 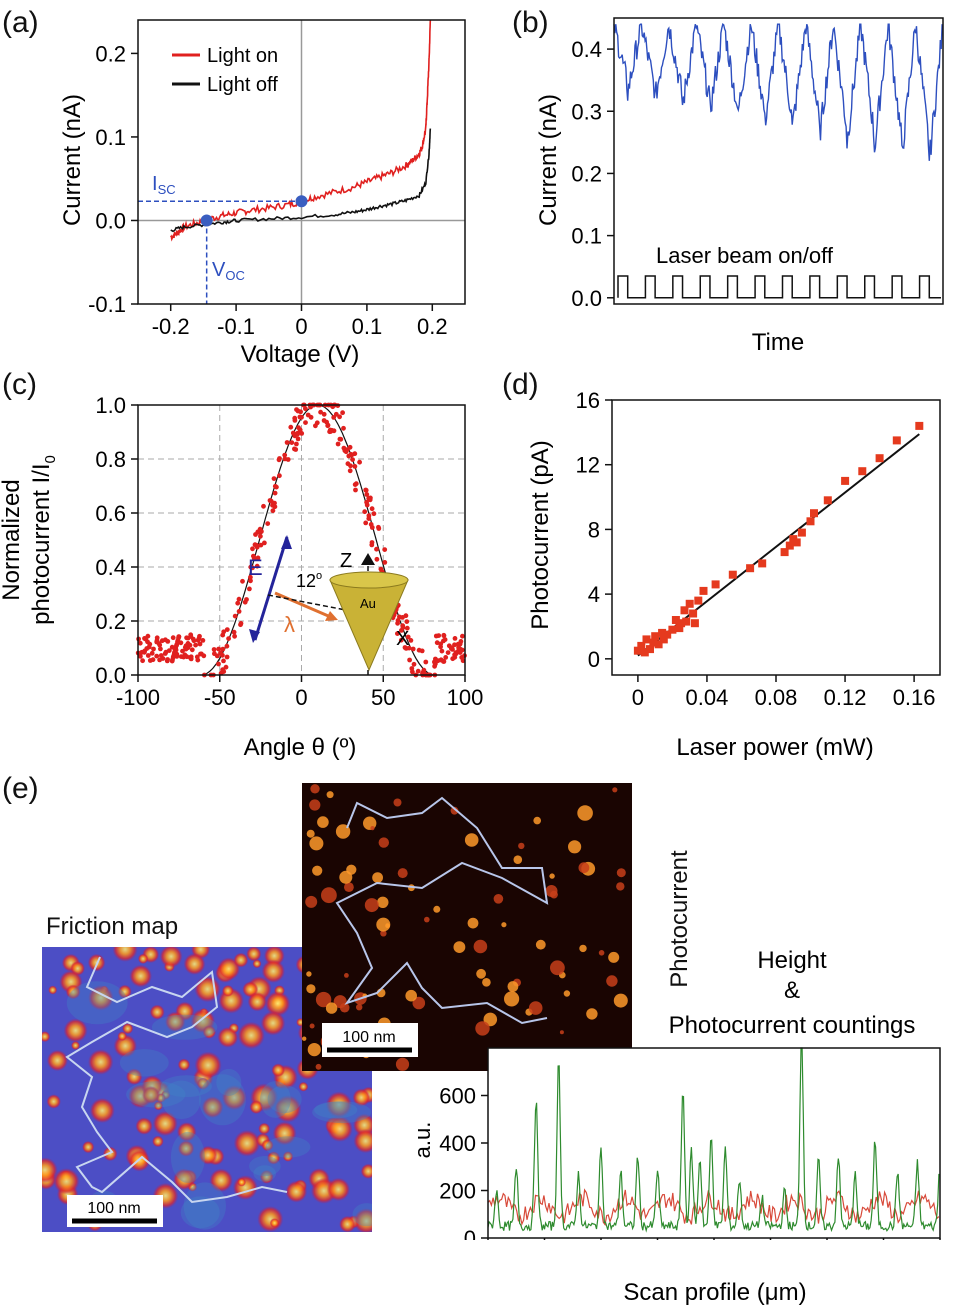 What do you see at coordinates (225, 70) in the screenshot?
I see `a-legend: Light on Light off` at bounding box center [225, 70].